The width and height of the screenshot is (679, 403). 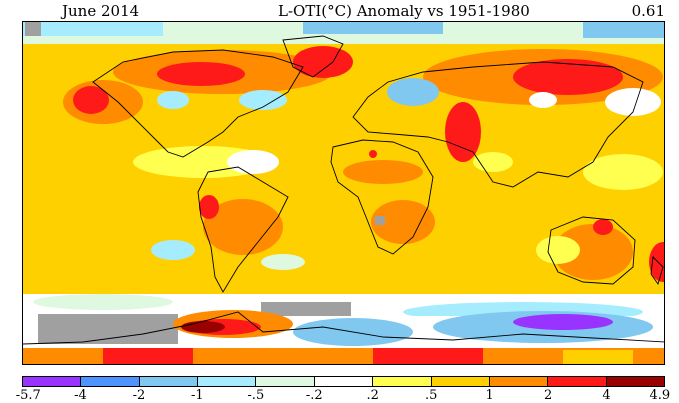 I want to click on colorbar-tick-label: .2, so click(x=372, y=395).